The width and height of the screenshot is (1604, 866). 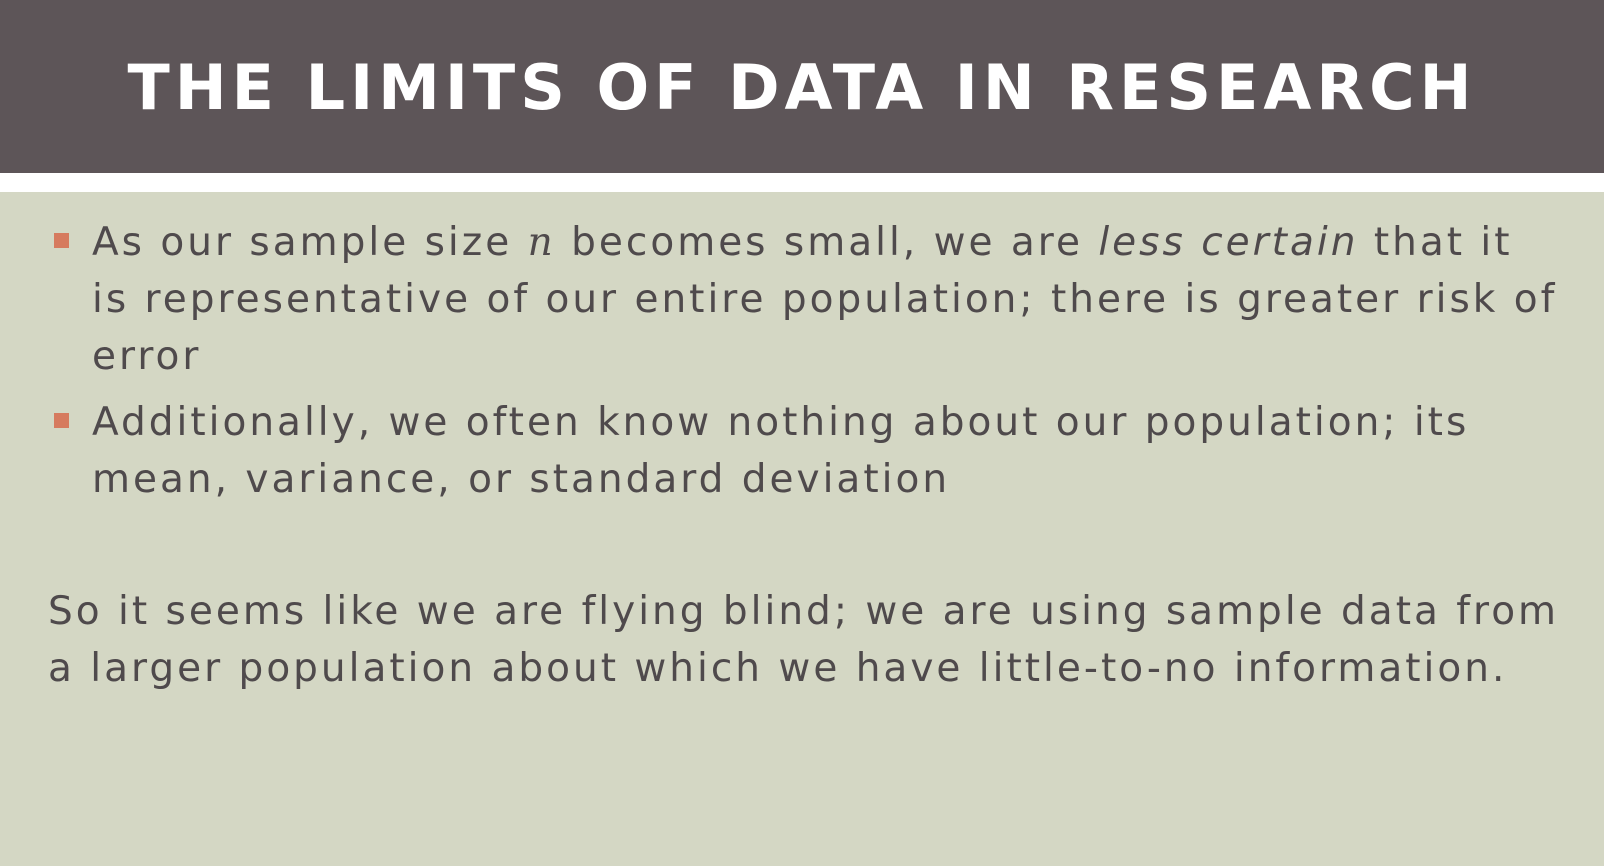 I want to click on title-divider, so click(x=802, y=182).